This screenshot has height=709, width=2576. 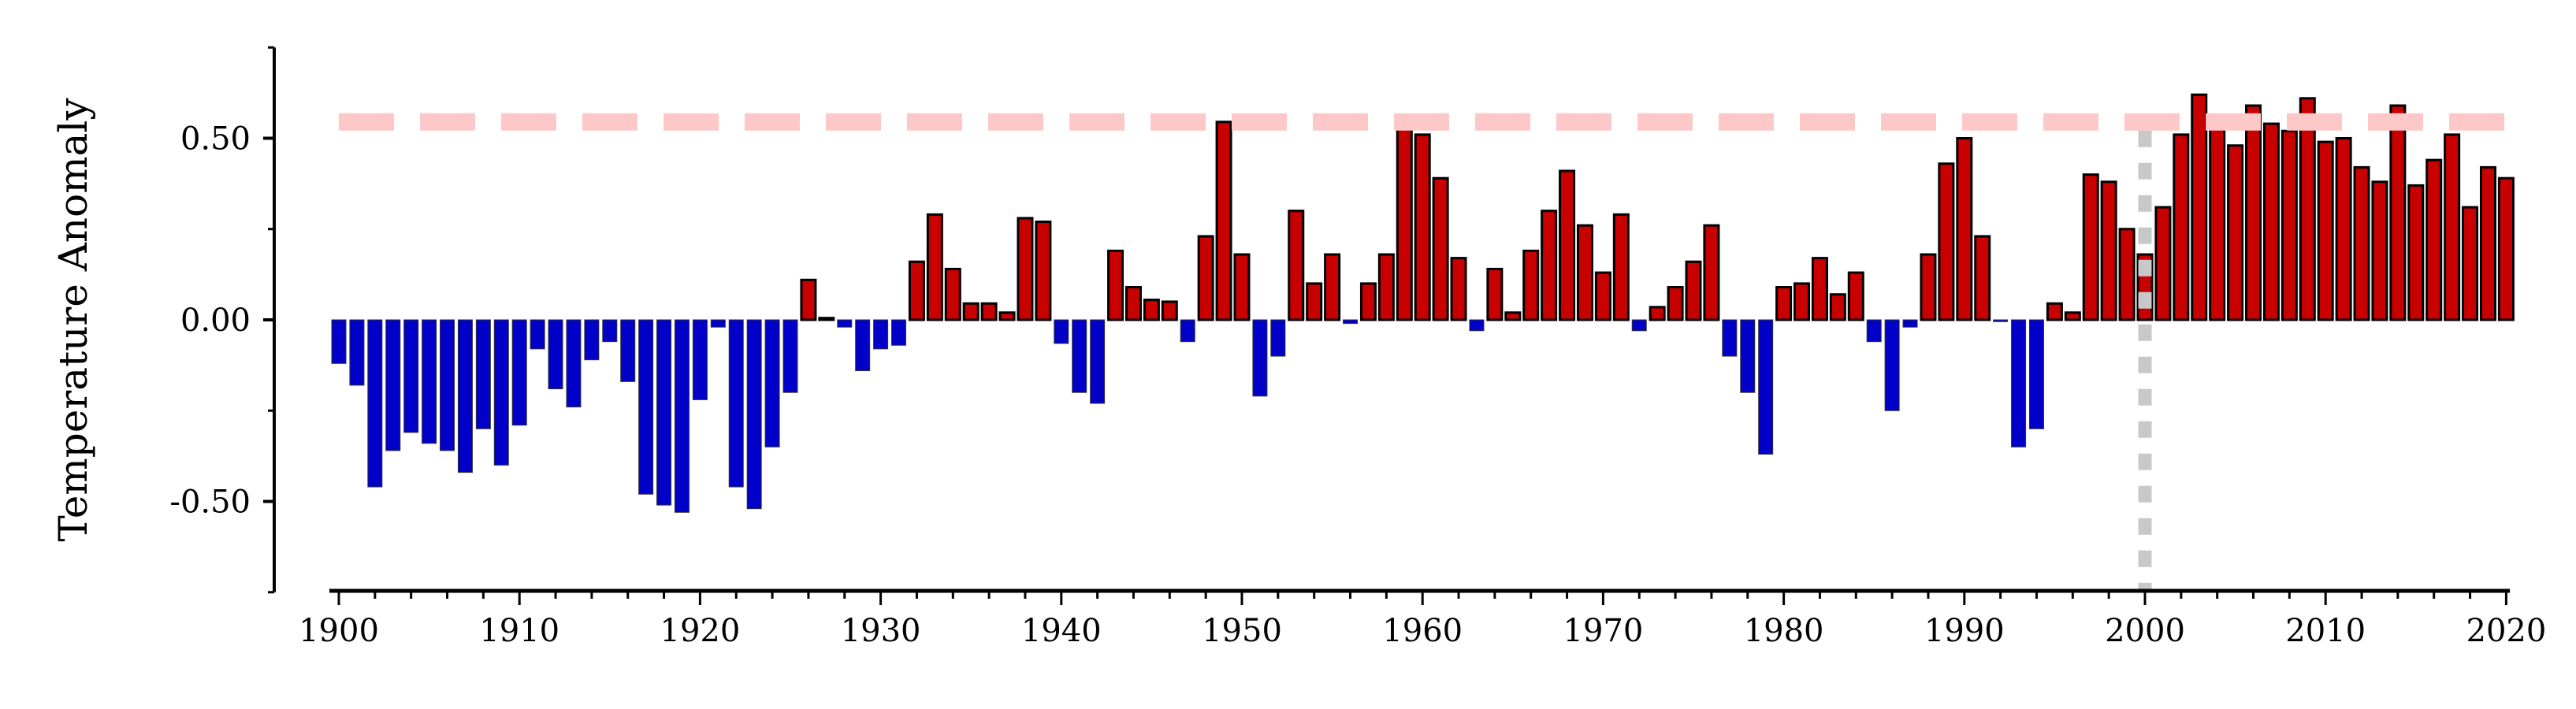 I want to click on bar-1939, so click(x=1043, y=271).